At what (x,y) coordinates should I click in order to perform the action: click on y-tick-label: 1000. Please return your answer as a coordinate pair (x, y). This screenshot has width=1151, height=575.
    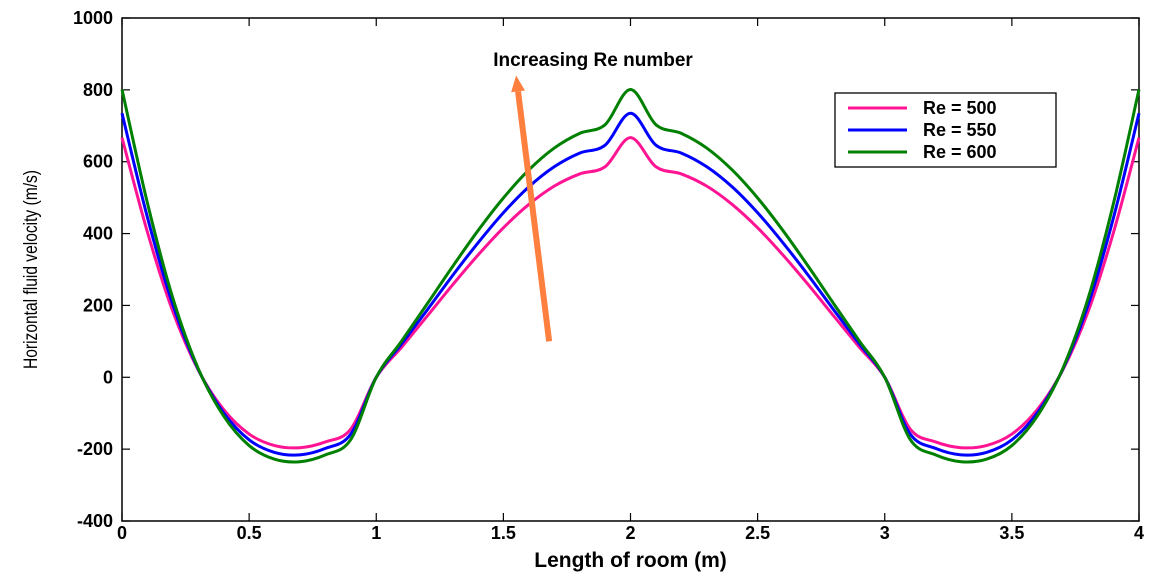
    Looking at the image, I should click on (93, 18).